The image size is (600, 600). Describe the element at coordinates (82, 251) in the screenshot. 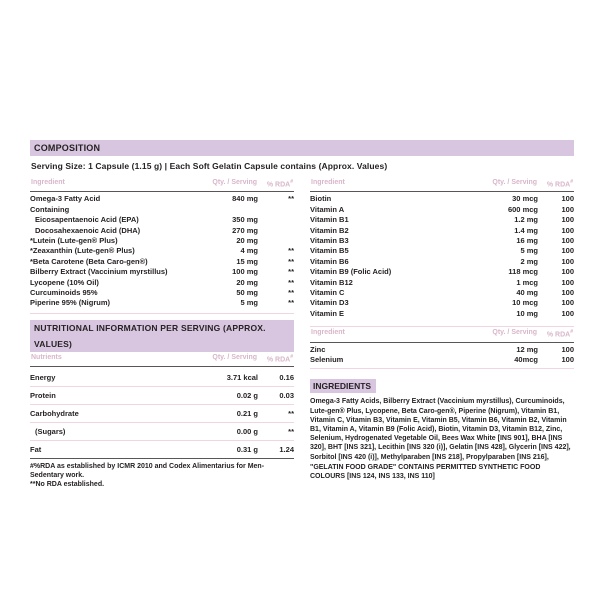

I see `ingredient-name: *Zeaxanthin (Lute-gen® Plus)` at that location.